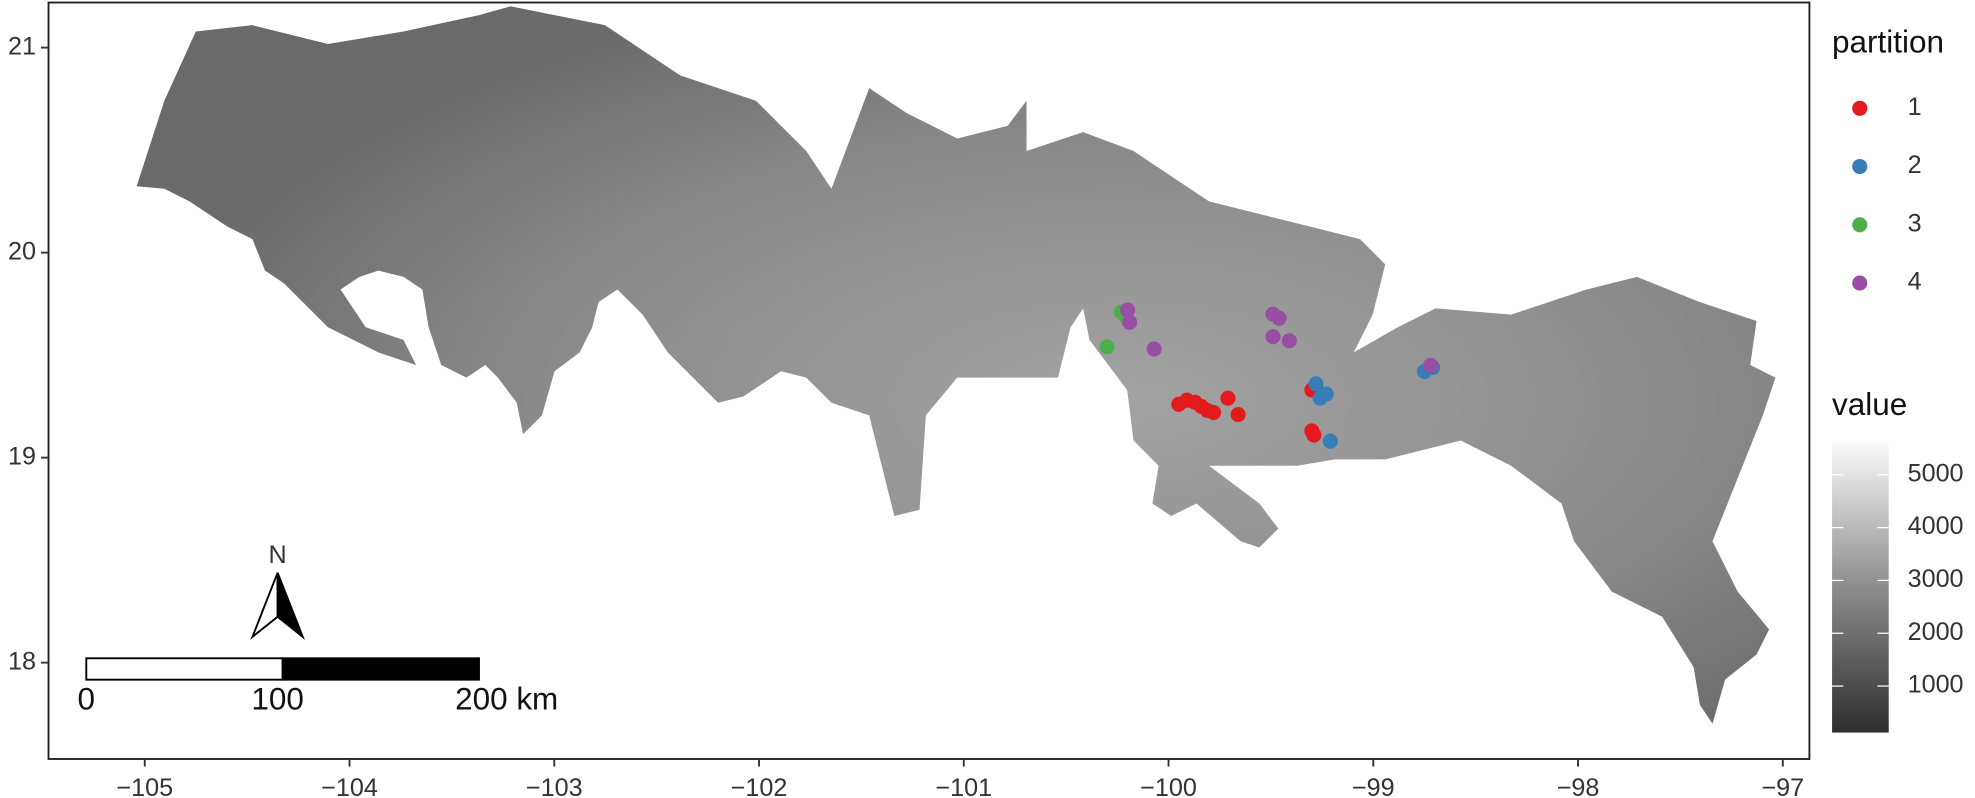 Image resolution: width=1975 pixels, height=798 pixels. What do you see at coordinates (1373, 786) in the screenshot?
I see `x-tick-label: −99` at bounding box center [1373, 786].